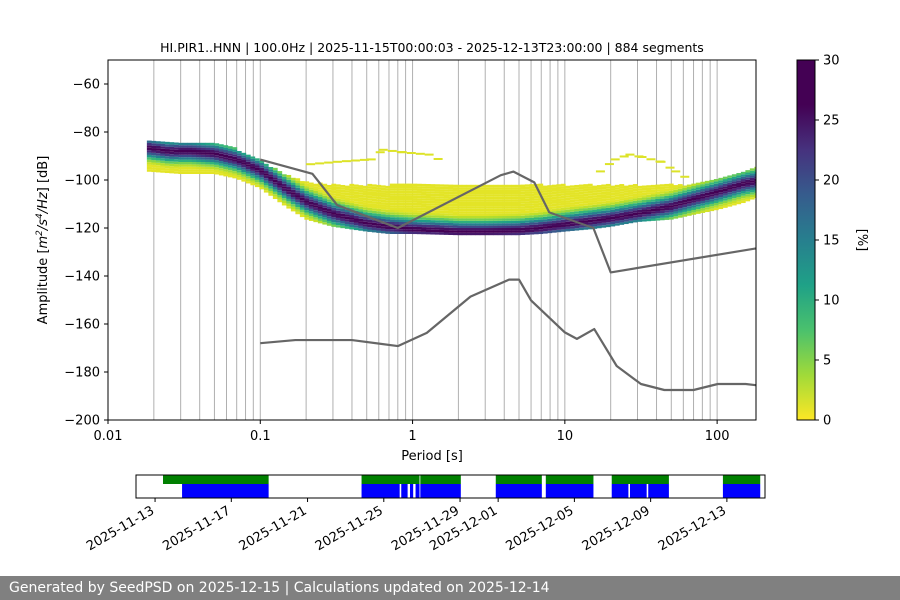 The height and width of the screenshot is (600, 900). I want to click on colorbar-tick-label: 0, so click(827, 421).